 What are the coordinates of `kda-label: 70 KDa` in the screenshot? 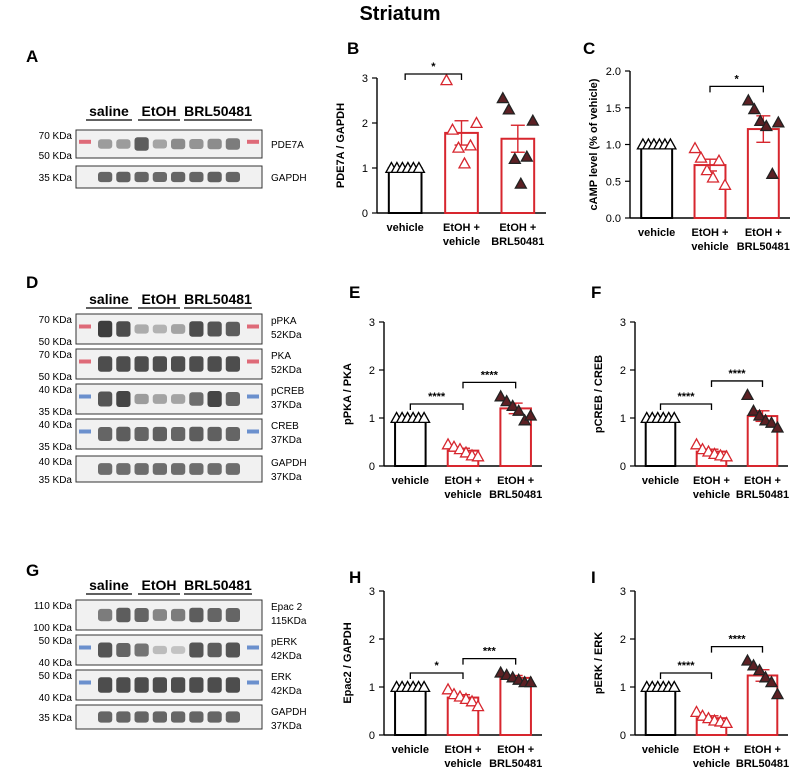 It's located at (56, 136).